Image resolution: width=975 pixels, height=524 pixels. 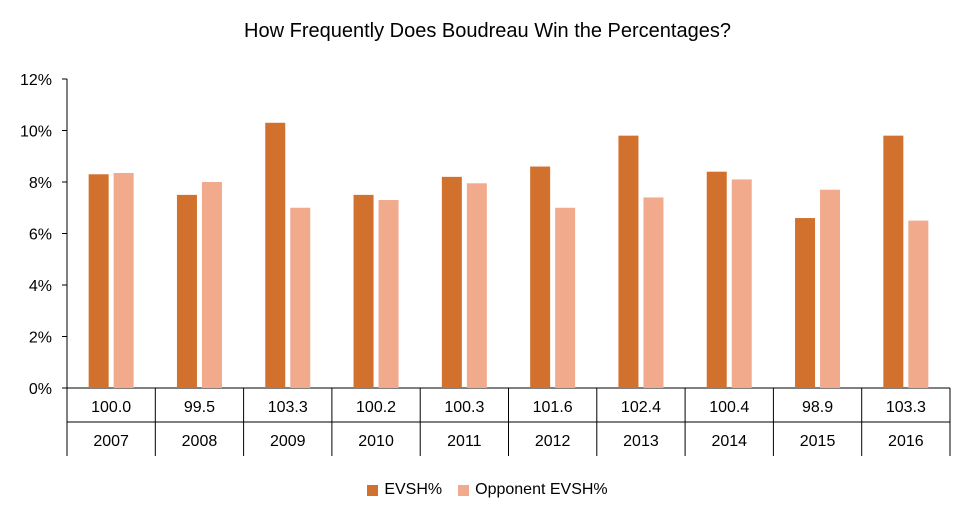 What do you see at coordinates (36, 132) in the screenshot?
I see `y-tick-label: 10%` at bounding box center [36, 132].